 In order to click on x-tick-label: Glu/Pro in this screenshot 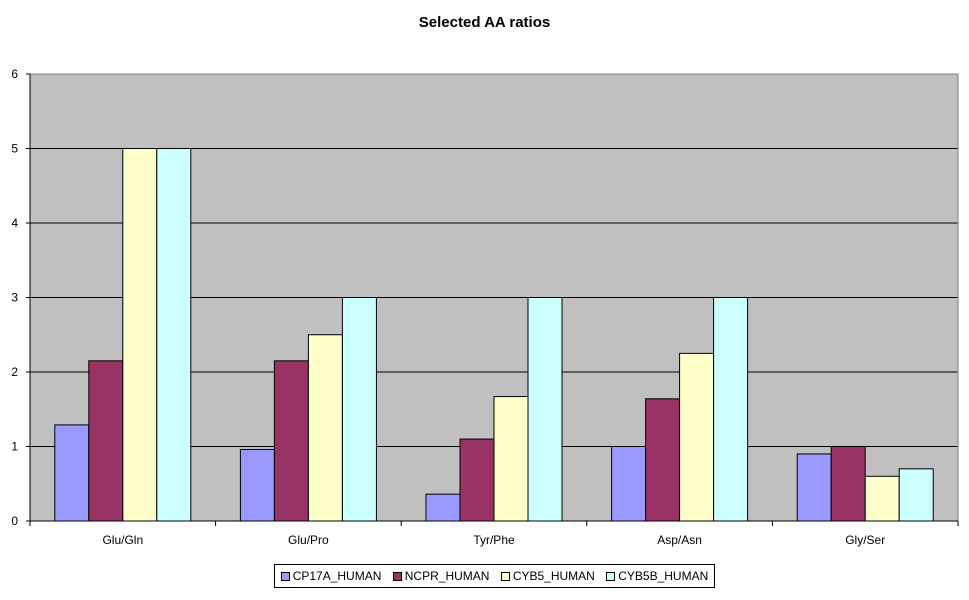, I will do `click(308, 540)`.